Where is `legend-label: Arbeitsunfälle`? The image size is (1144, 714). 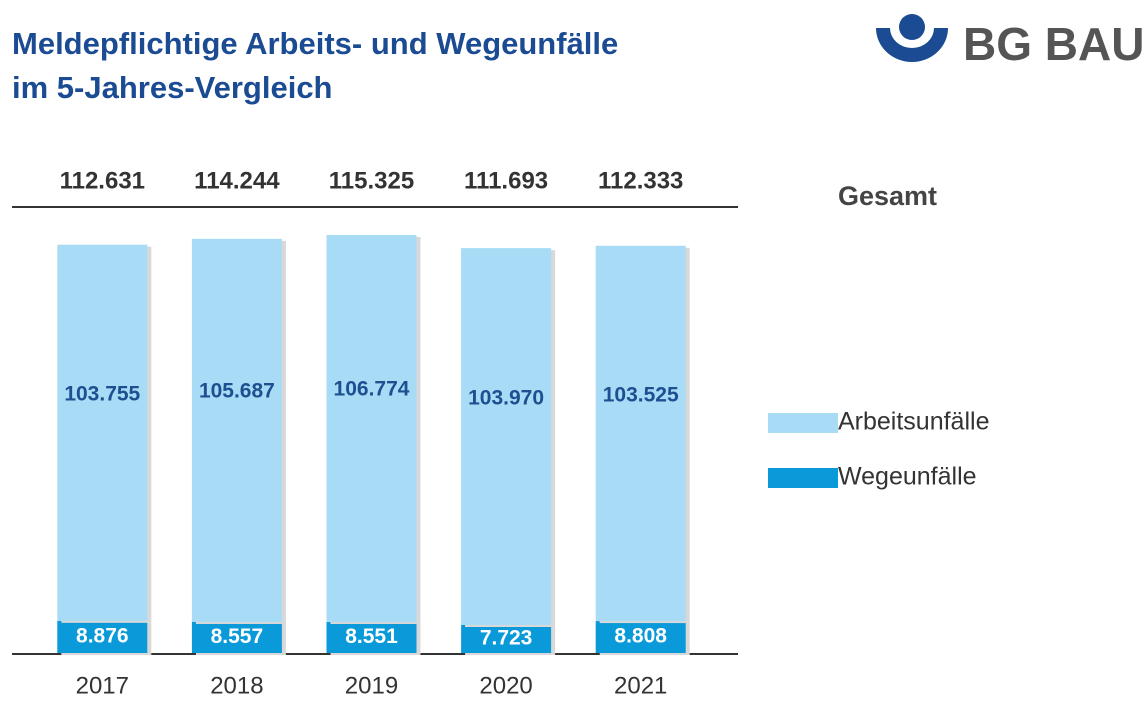
legend-label: Arbeitsunfälle is located at coordinates (913, 422).